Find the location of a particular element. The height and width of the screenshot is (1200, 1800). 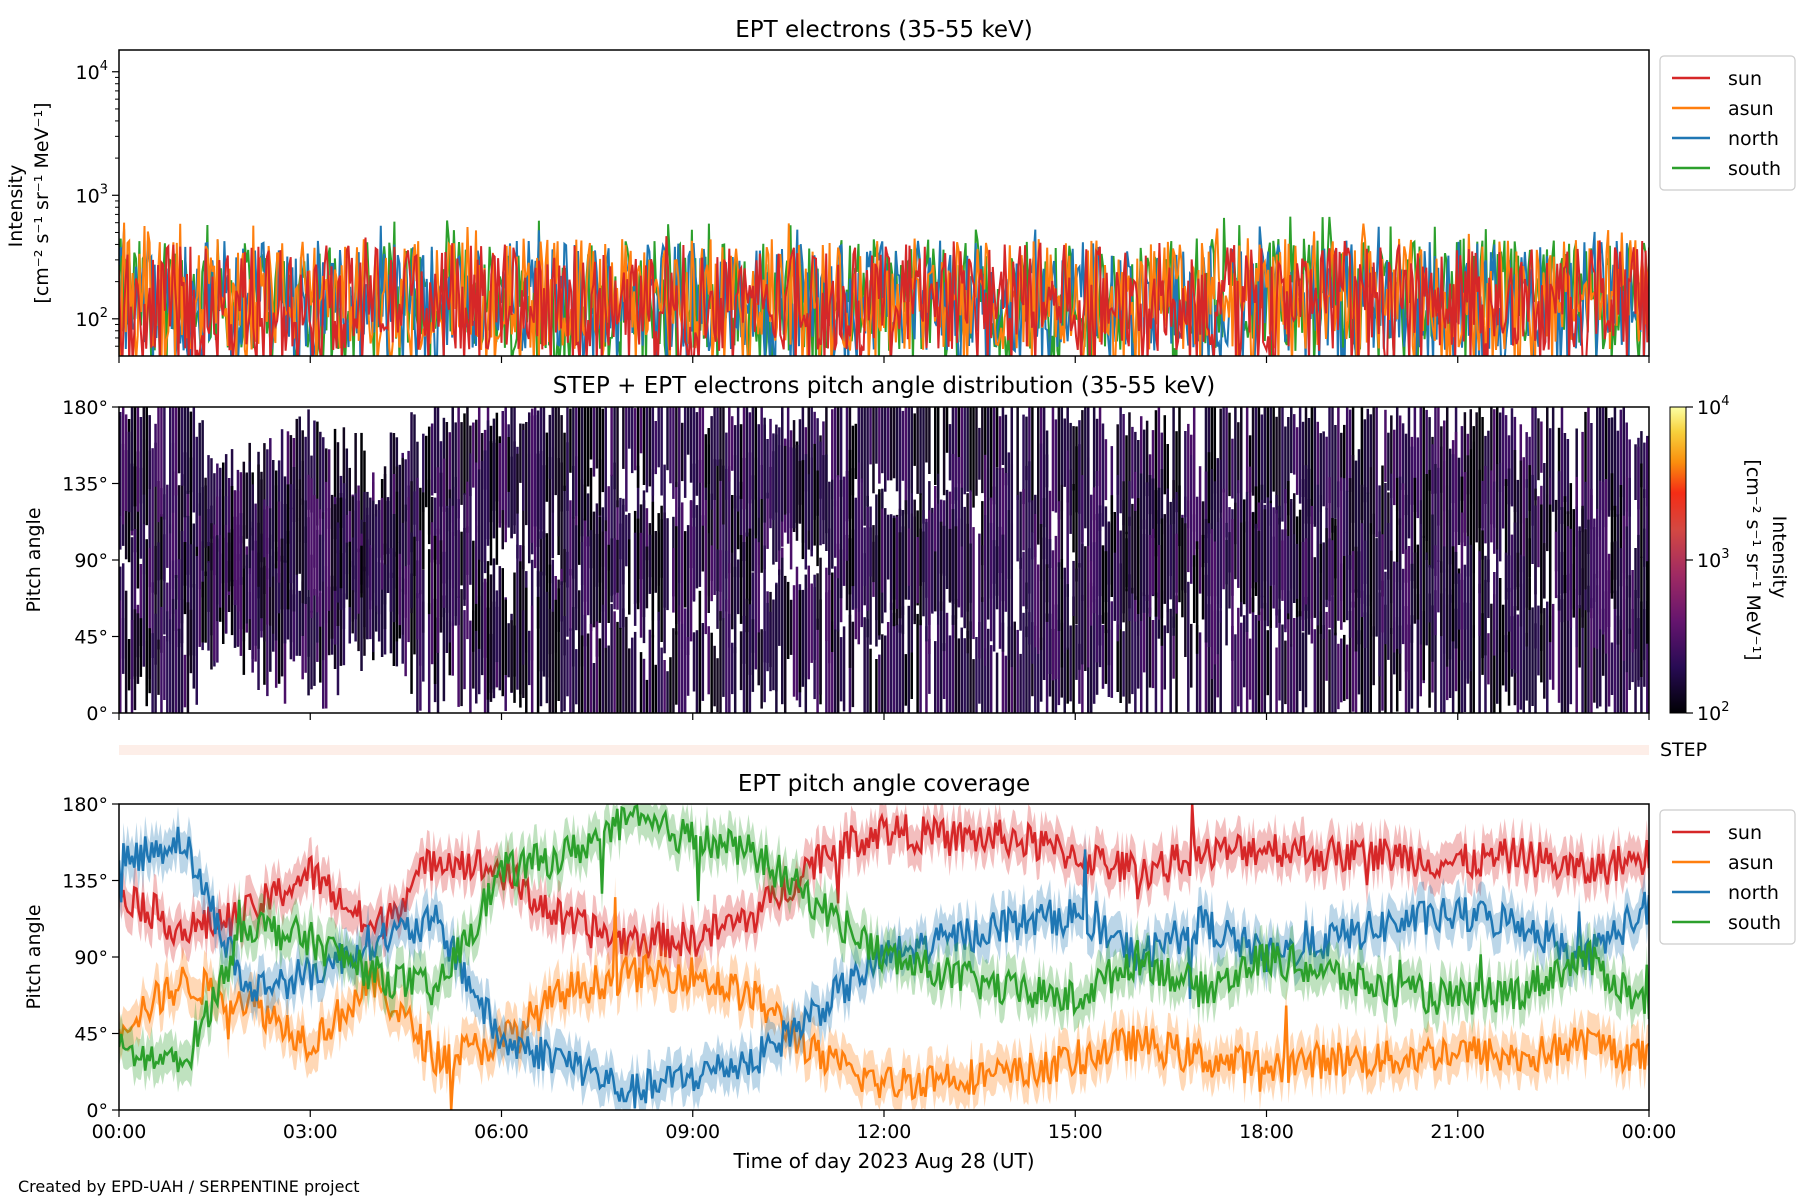

y-tick-label: 104 is located at coordinates (92, 71).